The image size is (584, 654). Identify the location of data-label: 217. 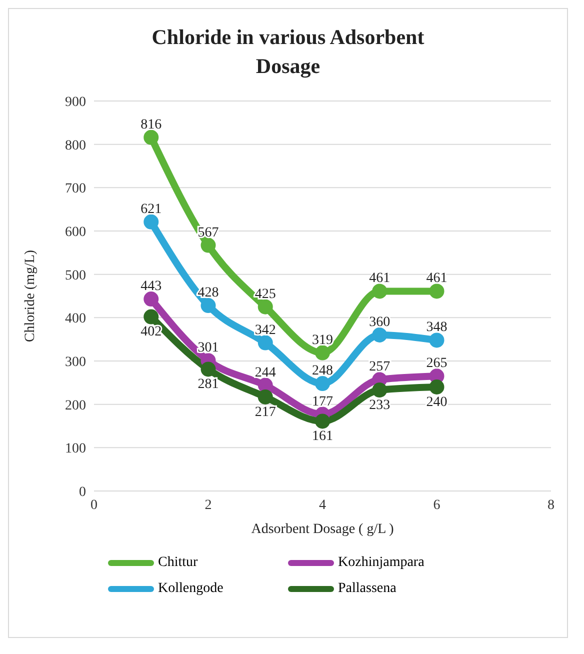
(265, 412).